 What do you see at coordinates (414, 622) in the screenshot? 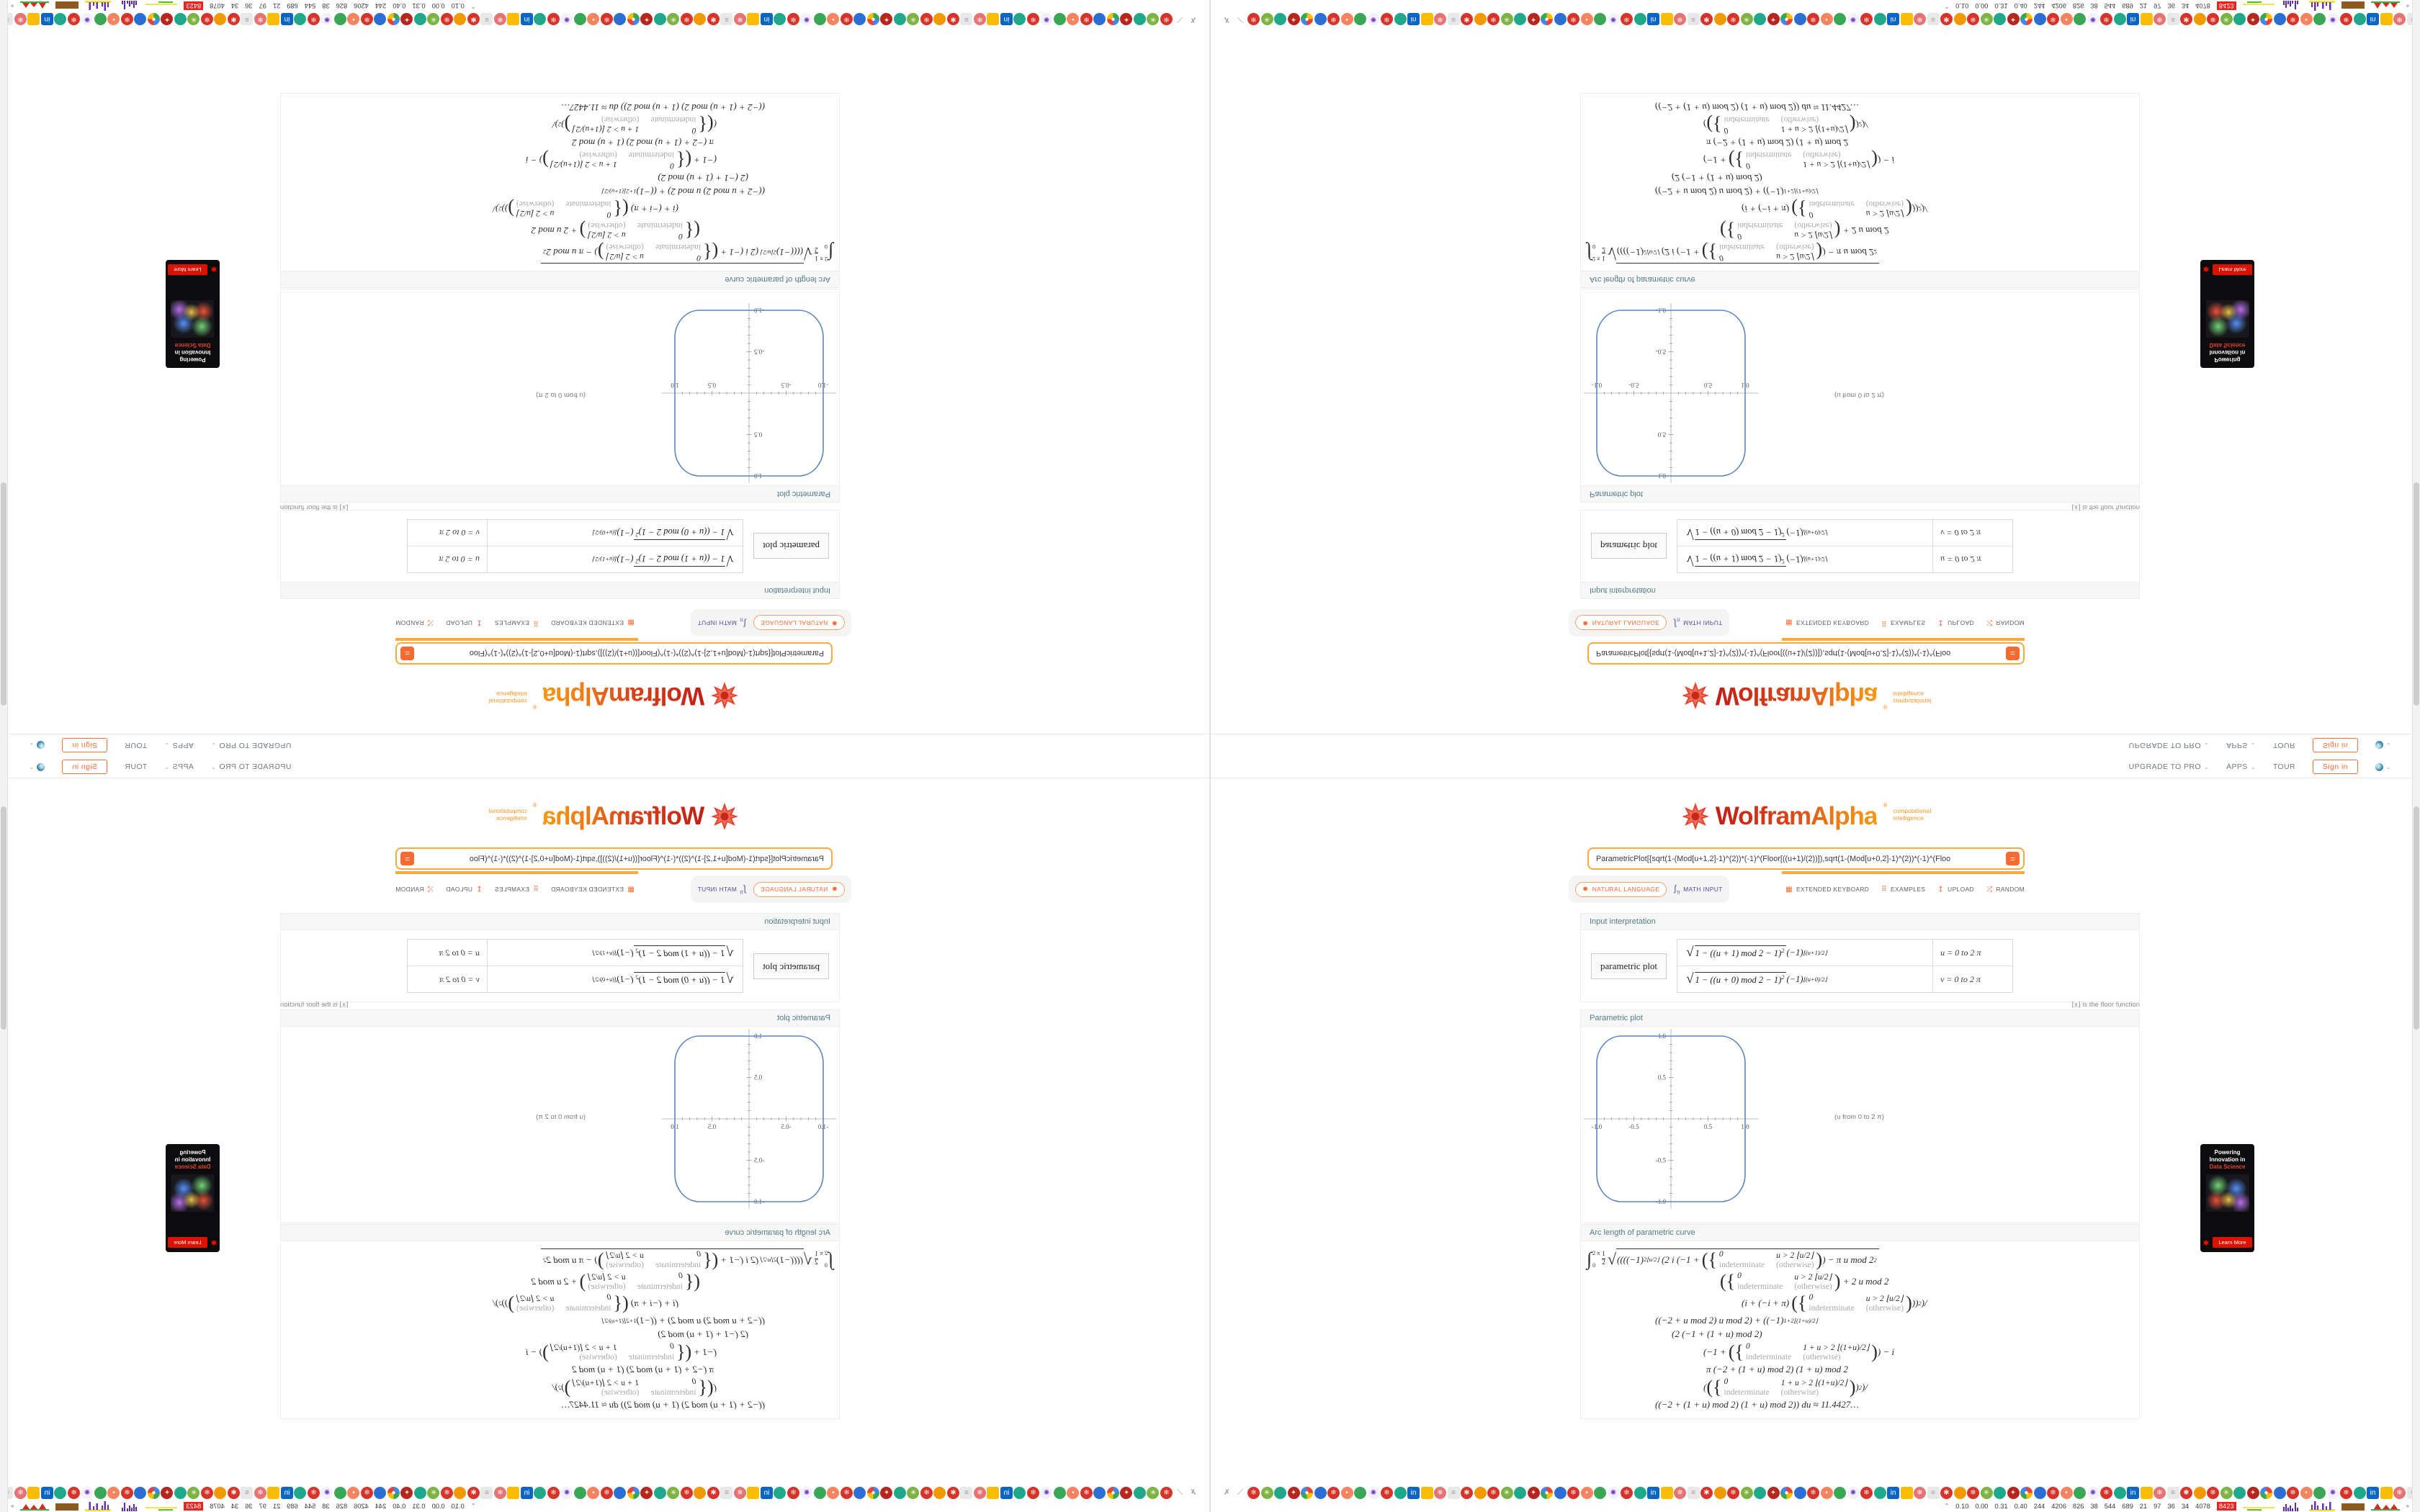
I see `random-button: ⤮ RANDOM` at bounding box center [414, 622].